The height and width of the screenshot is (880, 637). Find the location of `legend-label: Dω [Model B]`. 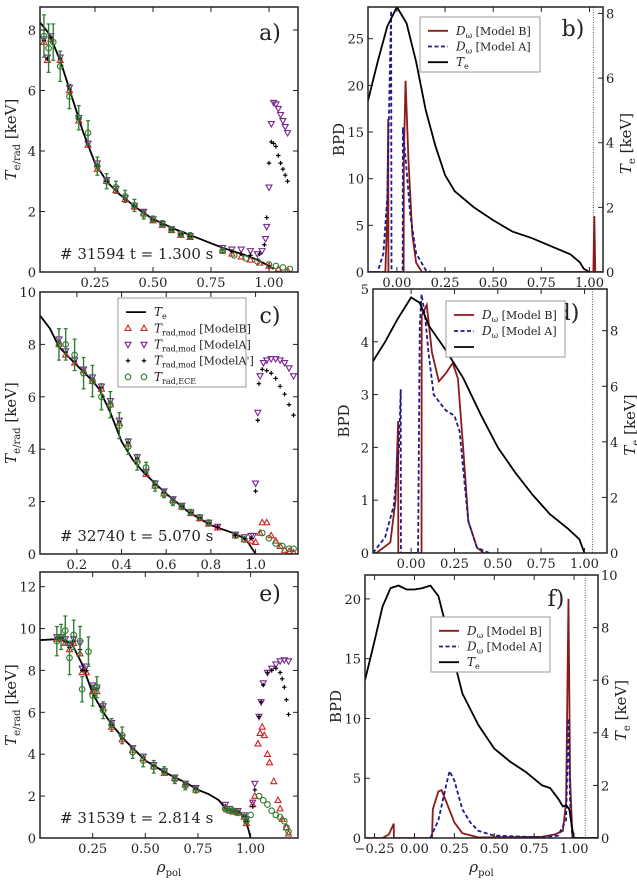

legend-label: Dω [Model B] is located at coordinates (519, 316).